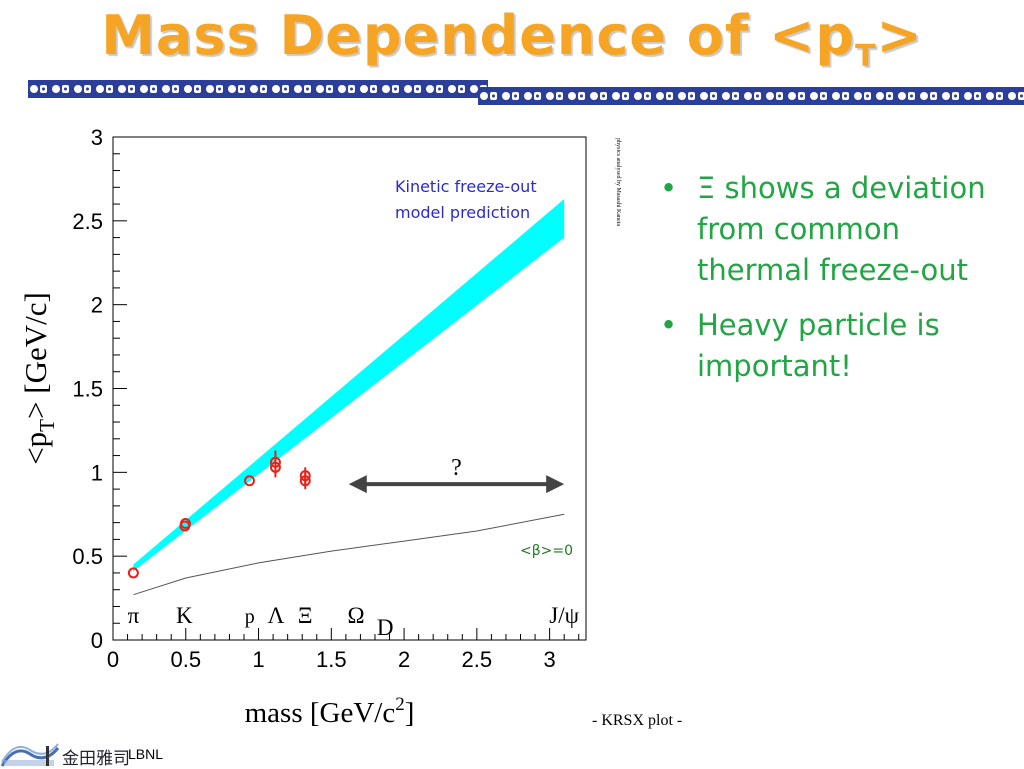  Describe the element at coordinates (184, 615) in the screenshot. I see `particle-label: K` at that location.